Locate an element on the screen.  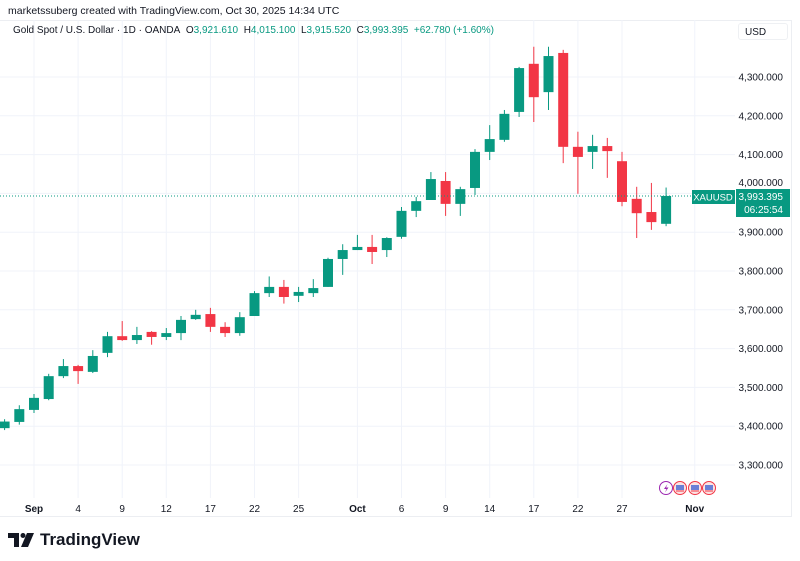
event-icons is located at coordinates (687, 488).